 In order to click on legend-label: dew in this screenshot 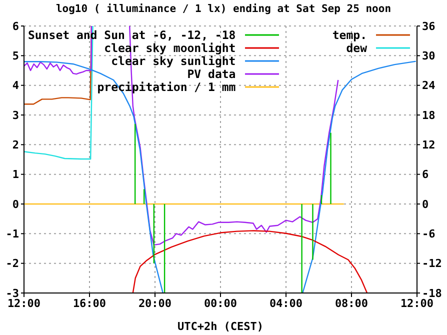, I will do `click(356, 47)`.